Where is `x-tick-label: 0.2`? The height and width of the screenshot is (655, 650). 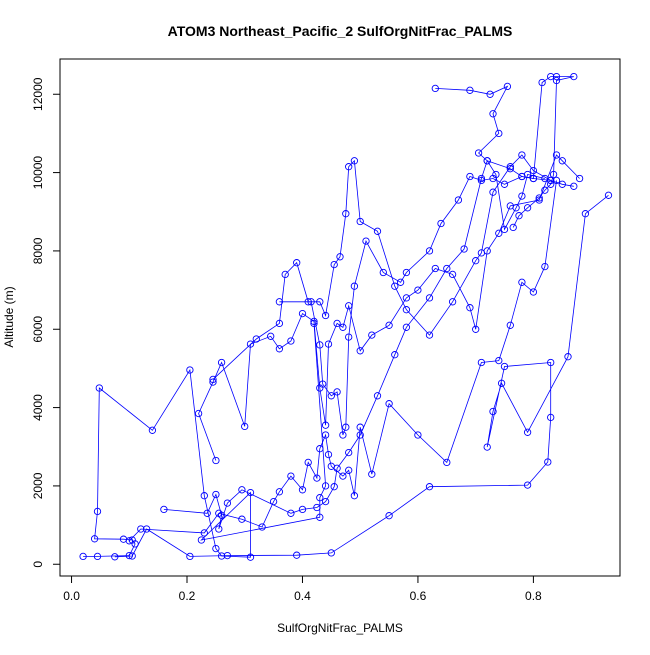 x-tick-label: 0.2 is located at coordinates (187, 596).